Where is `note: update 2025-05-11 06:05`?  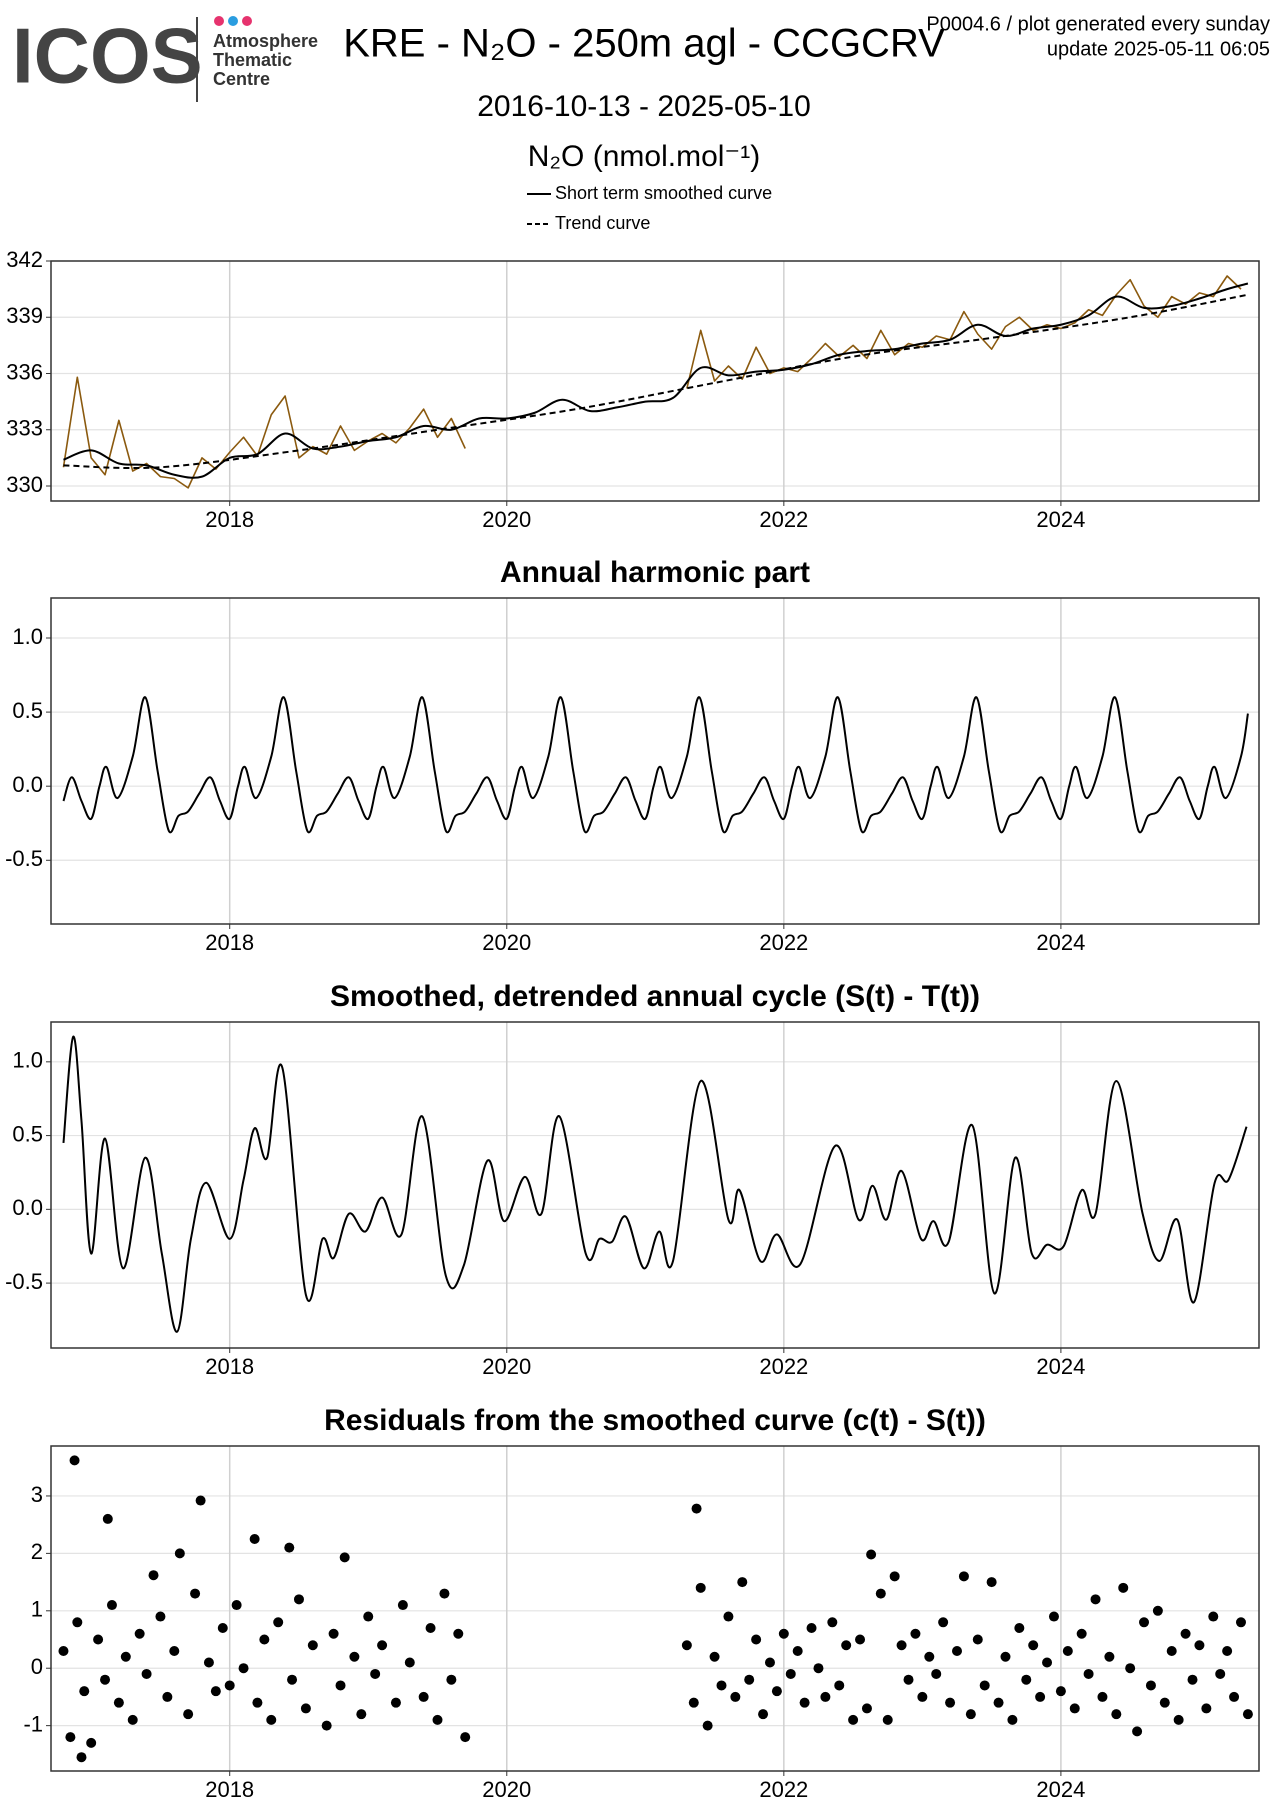 note: update 2025-05-11 06:05 is located at coordinates (1158, 49).